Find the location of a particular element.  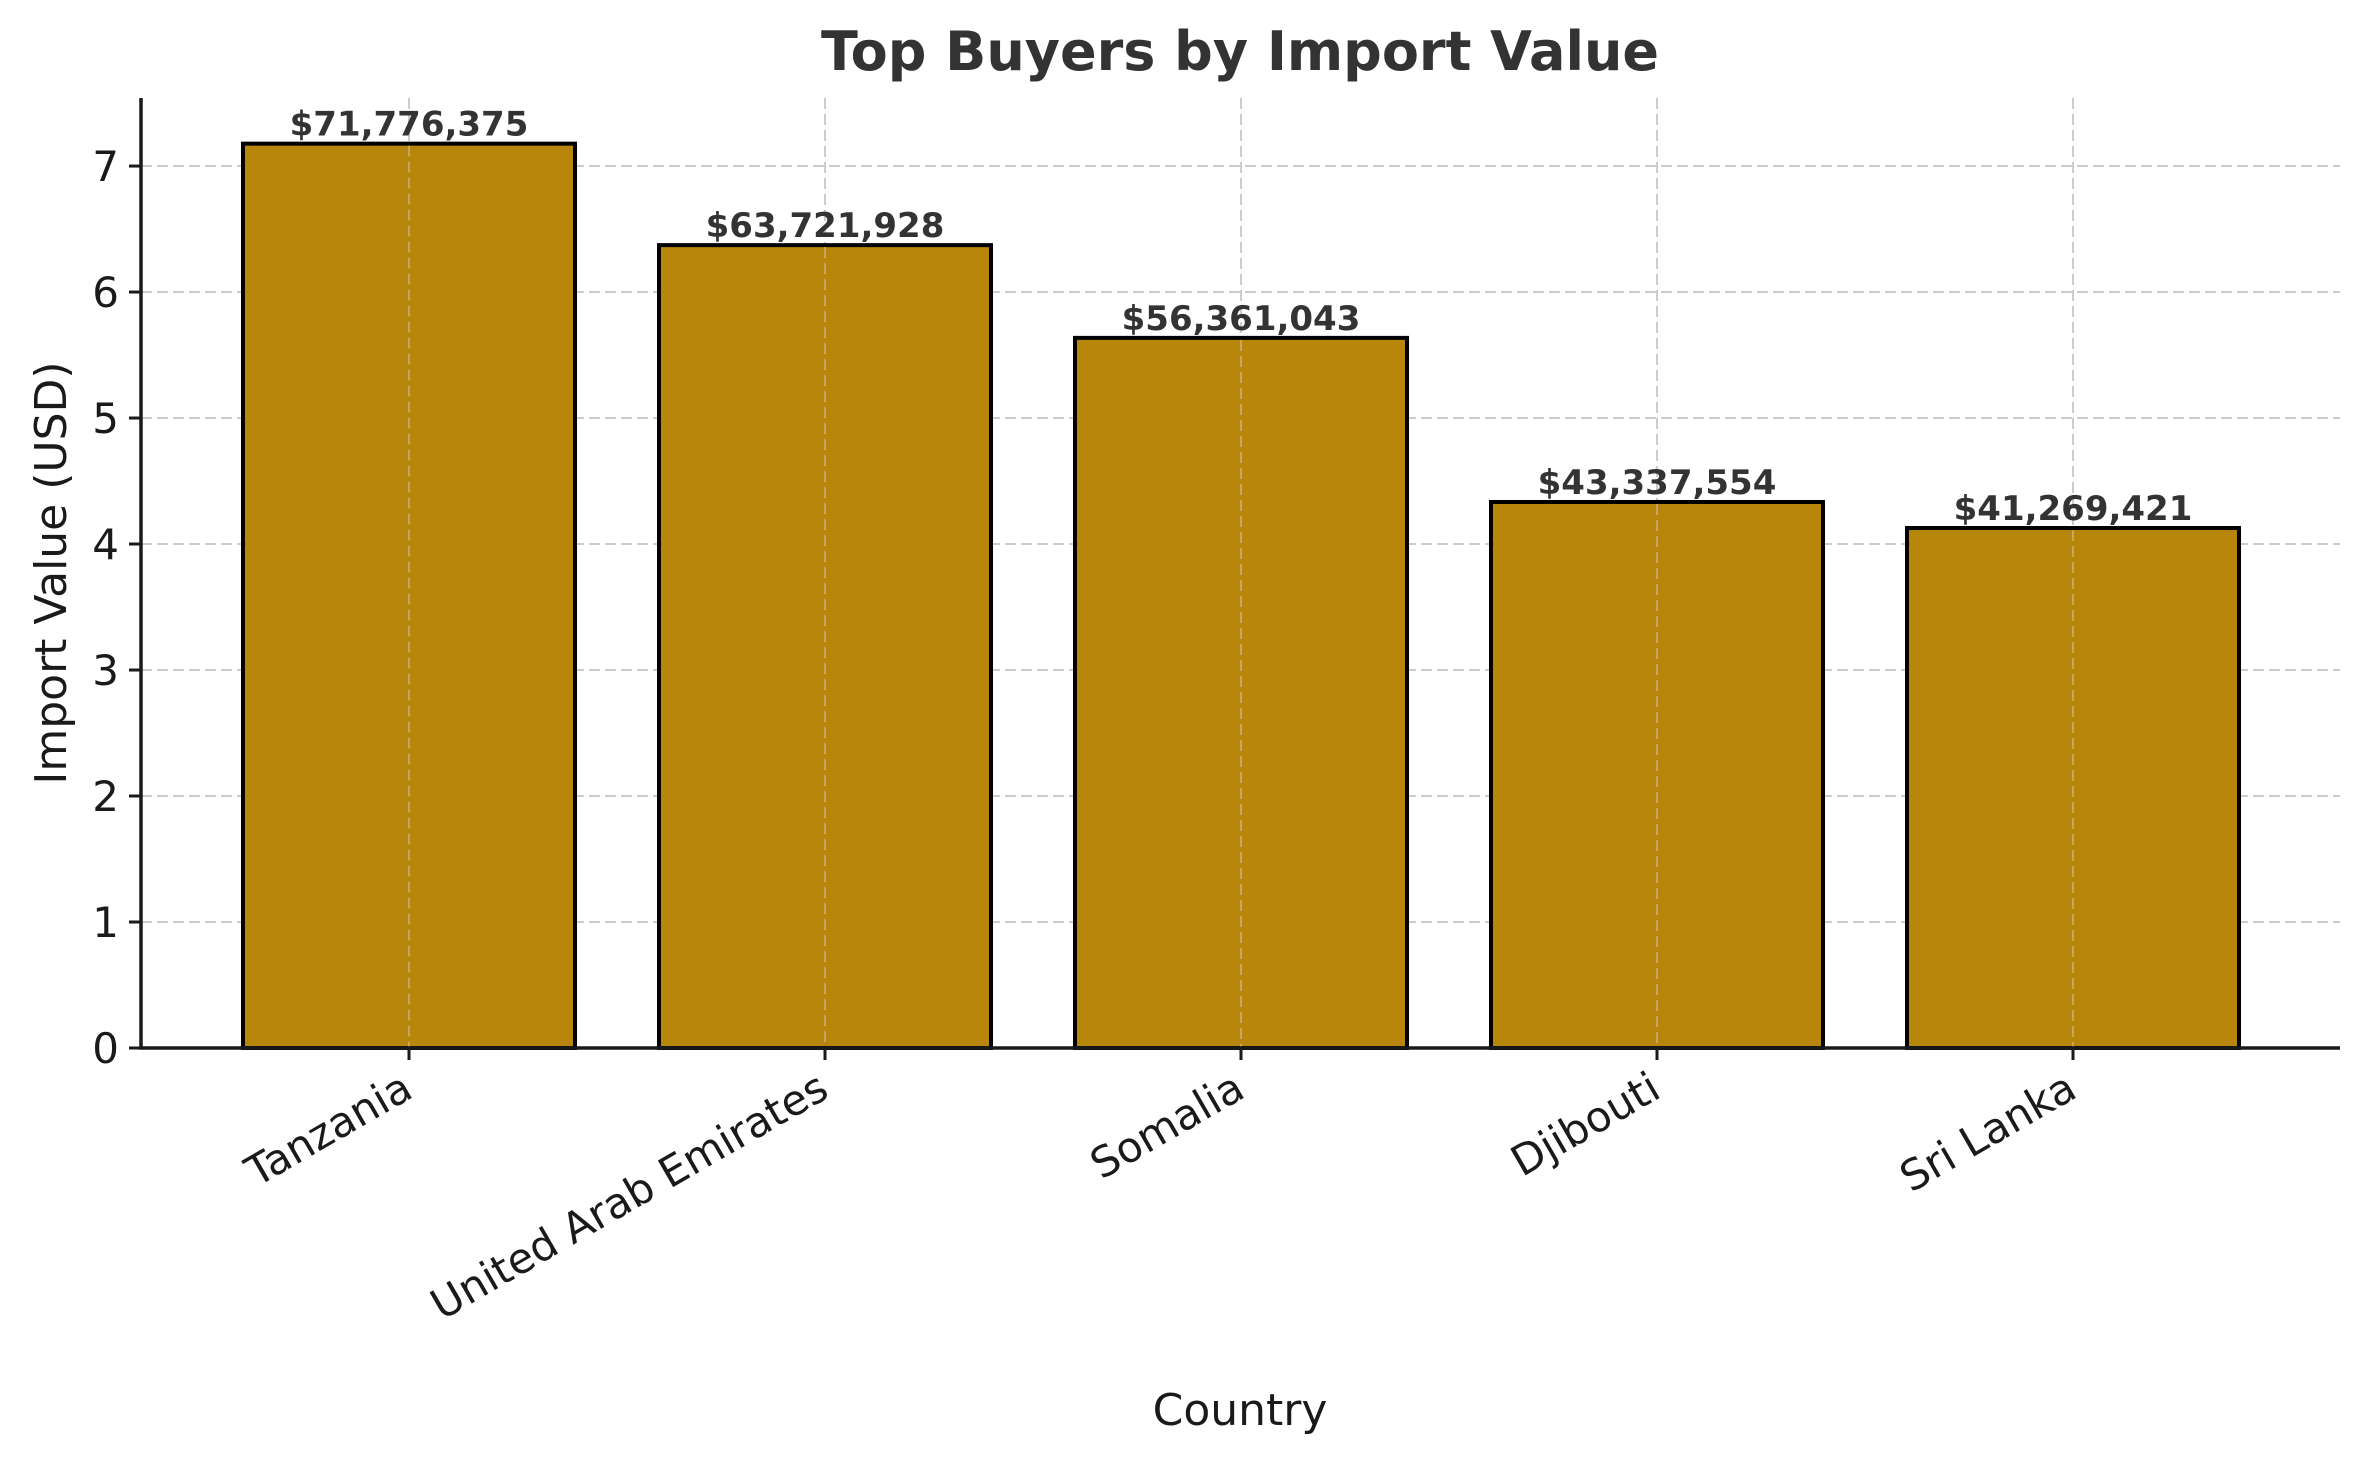

bar-value-label: $56,361,043 is located at coordinates (1241, 319).